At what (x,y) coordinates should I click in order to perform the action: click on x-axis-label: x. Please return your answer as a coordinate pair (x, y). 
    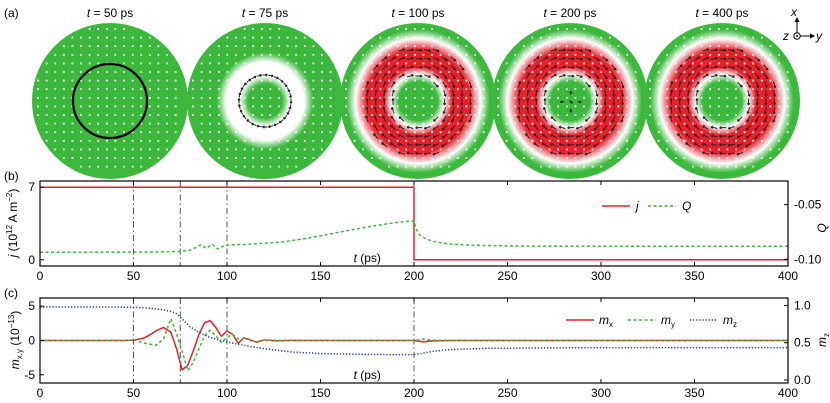
    Looking at the image, I should click on (794, 12).